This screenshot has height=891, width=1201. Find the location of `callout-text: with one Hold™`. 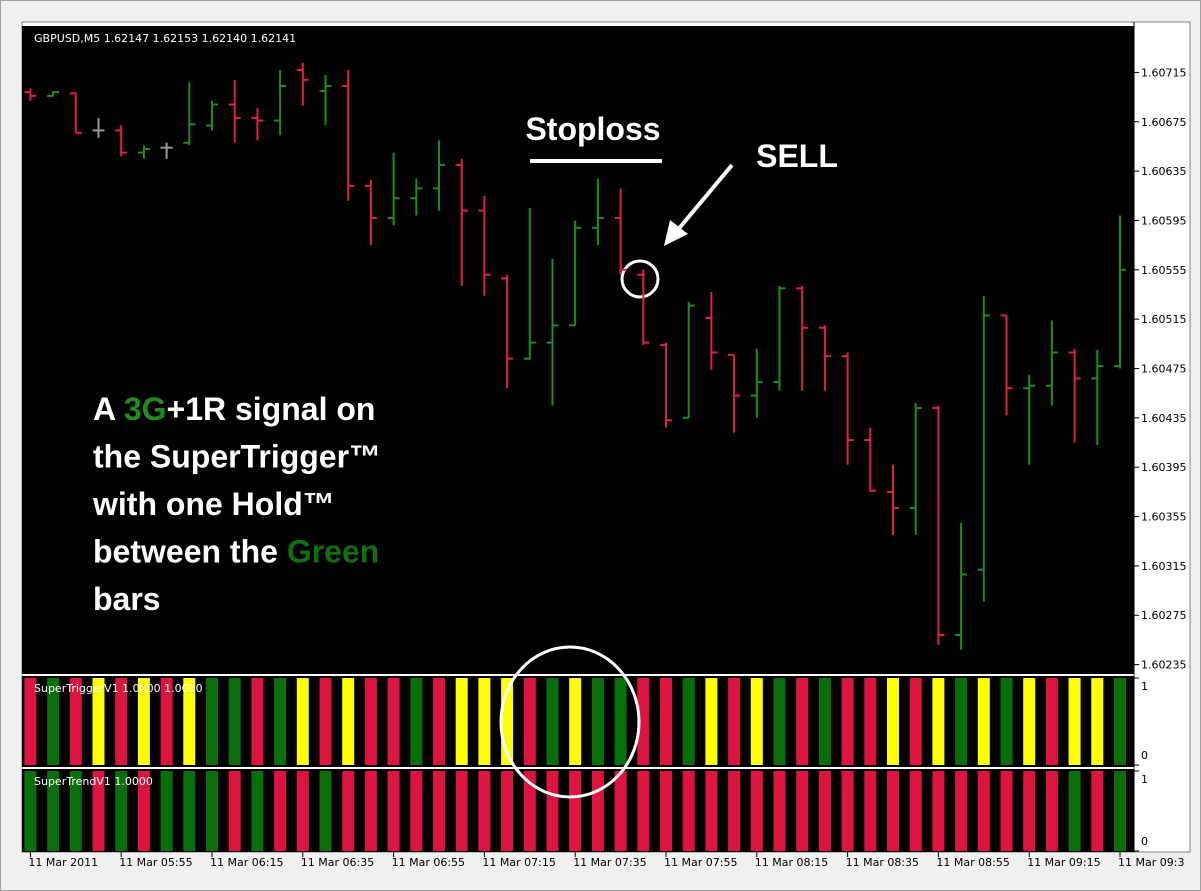

callout-text: with one Hold™ is located at coordinates (213, 504).